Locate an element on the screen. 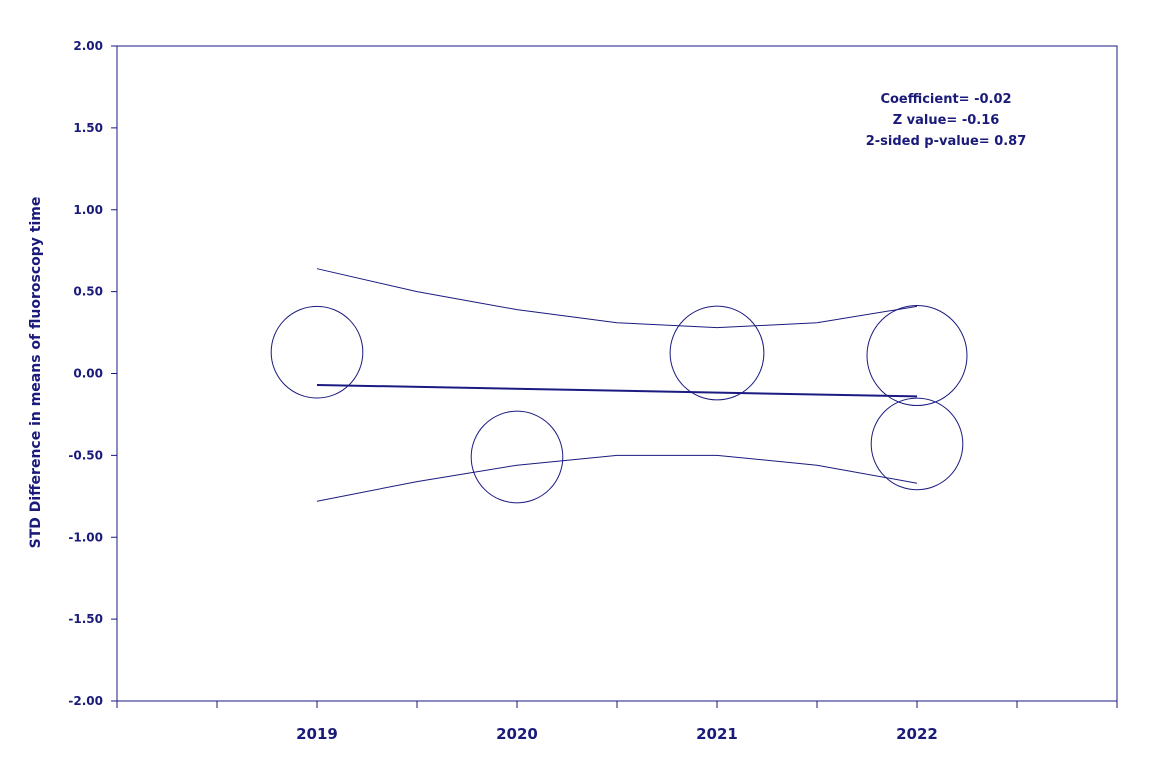 The image size is (1154, 784). x-tick-label: 2021 is located at coordinates (717, 734).